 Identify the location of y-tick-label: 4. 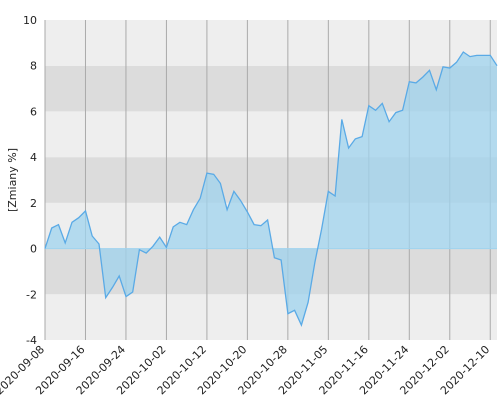
(33, 157).